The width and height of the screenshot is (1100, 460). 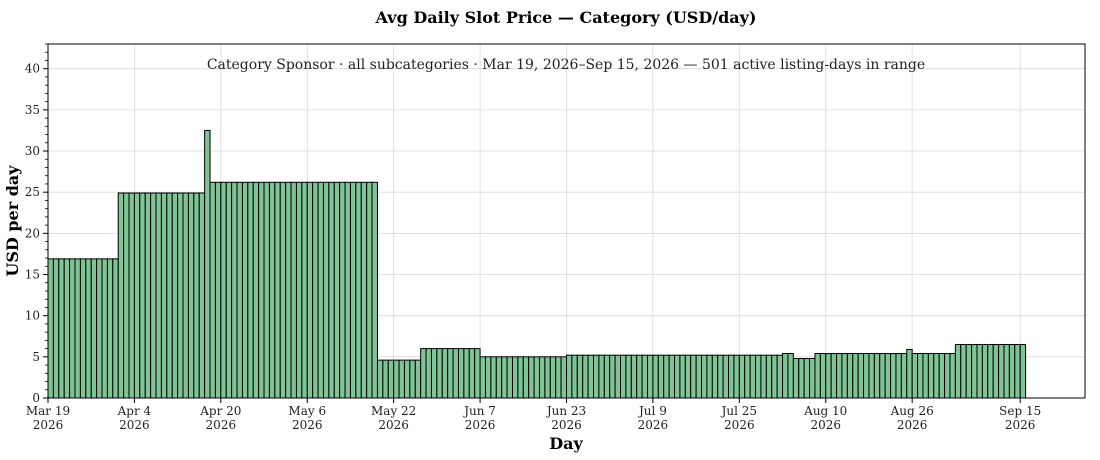 What do you see at coordinates (32, 151) in the screenshot?
I see `y-tick-label: 30` at bounding box center [32, 151].